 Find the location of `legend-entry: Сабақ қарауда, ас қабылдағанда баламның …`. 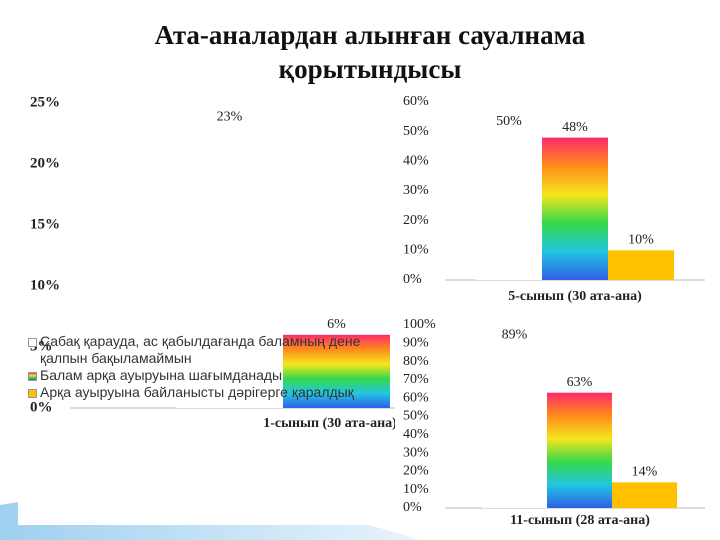

legend-entry: Сабақ қарауда, ас қабылдағанда баламның … is located at coordinates (198, 350).